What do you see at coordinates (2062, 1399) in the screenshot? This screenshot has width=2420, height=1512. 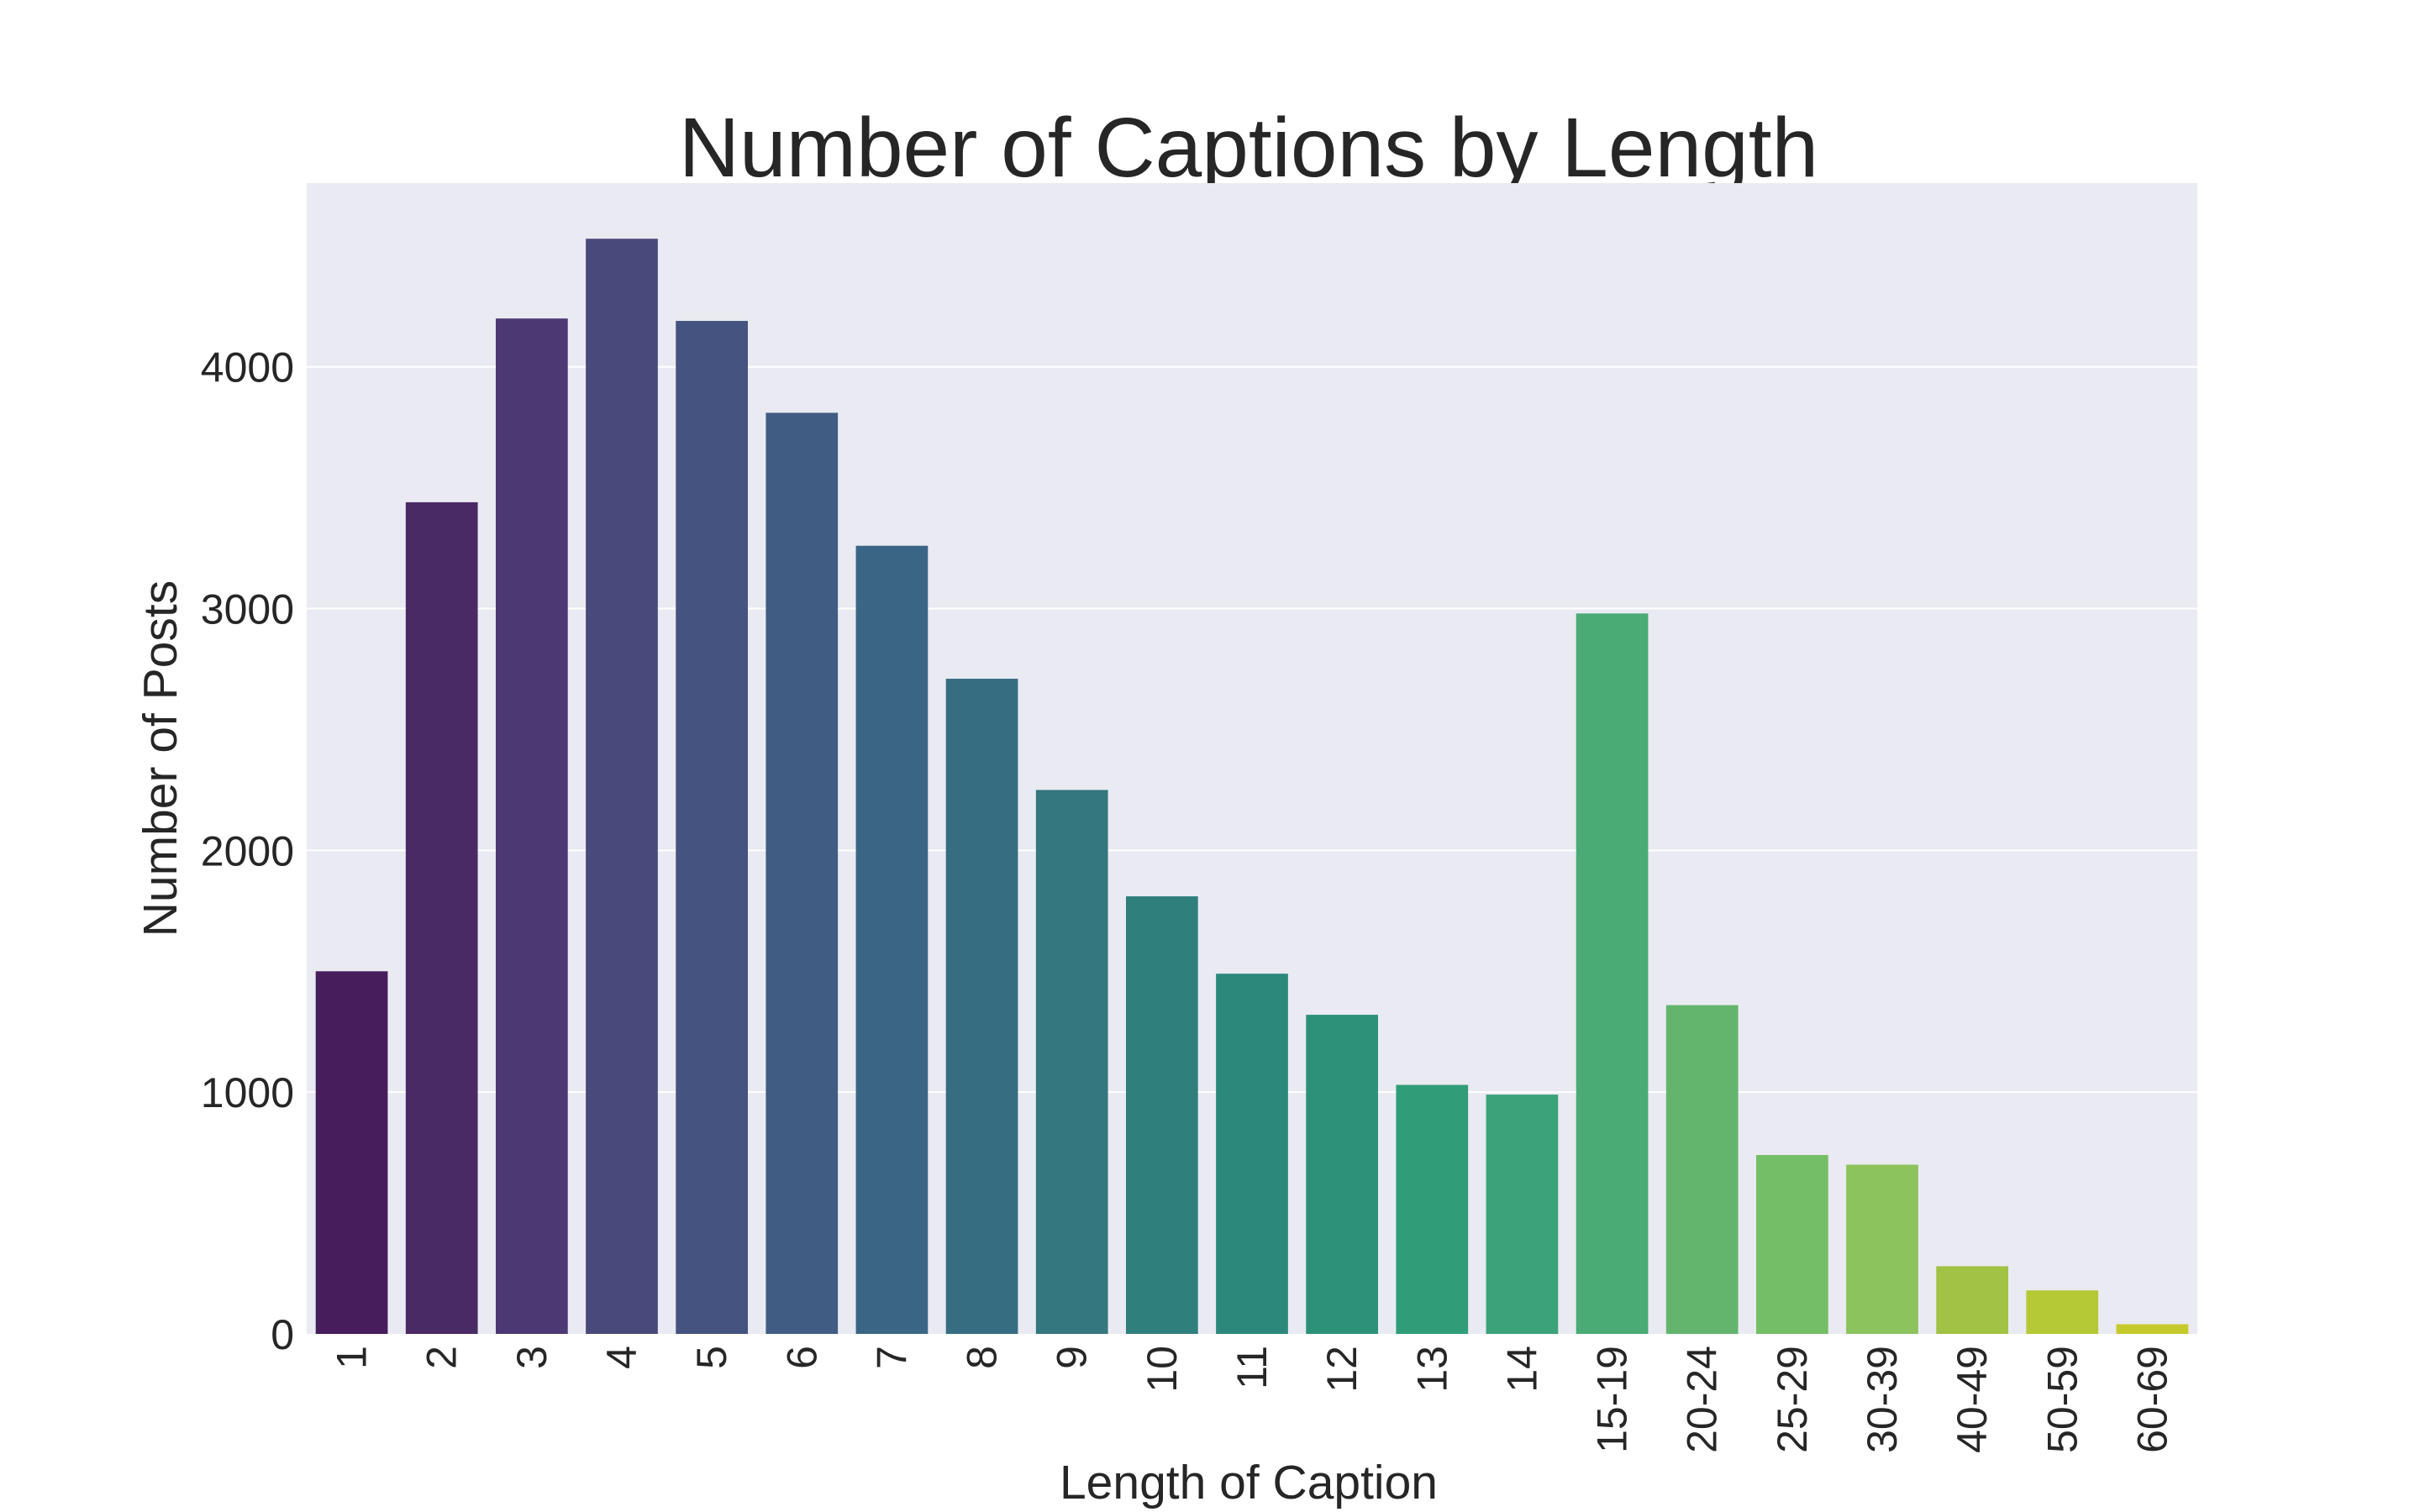 I see `x-tick-label: 50-59` at bounding box center [2062, 1399].